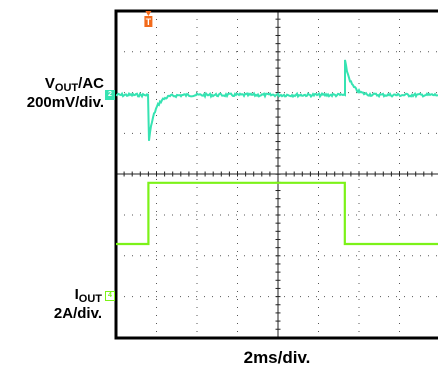 The height and width of the screenshot is (372, 438). Describe the element at coordinates (110, 95) in the screenshot. I see `vout-channel-marker: 2` at that location.